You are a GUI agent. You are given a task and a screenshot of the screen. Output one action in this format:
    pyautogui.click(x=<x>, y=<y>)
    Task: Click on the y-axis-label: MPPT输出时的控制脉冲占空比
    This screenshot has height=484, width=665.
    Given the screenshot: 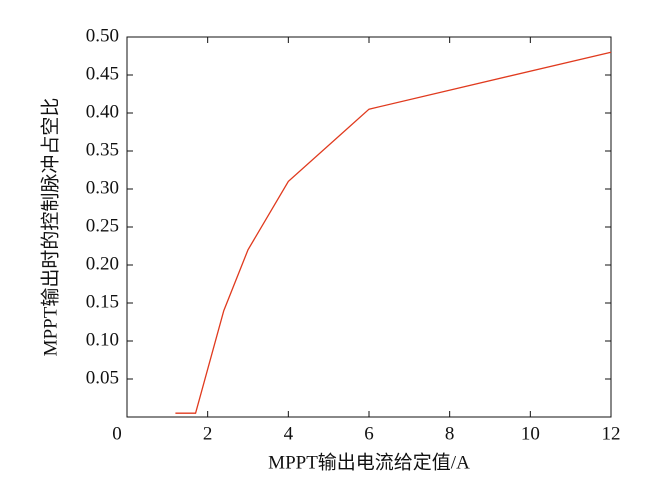 What is the action you would take?
    pyautogui.click(x=50, y=227)
    